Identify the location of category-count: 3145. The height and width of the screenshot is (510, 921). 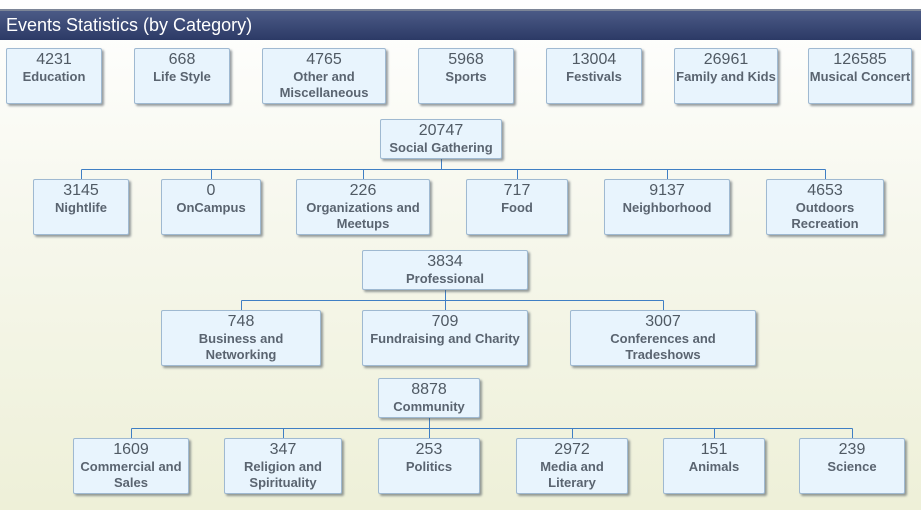
(81, 190).